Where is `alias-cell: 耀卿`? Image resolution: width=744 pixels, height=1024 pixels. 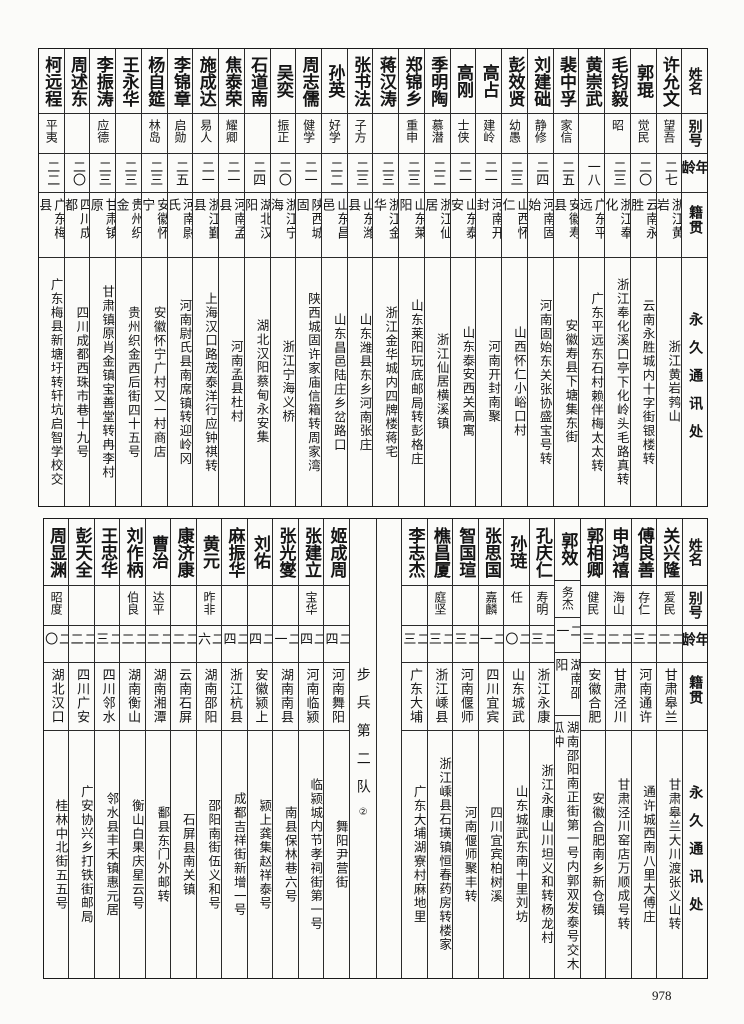
alias-cell: 耀卿 is located at coordinates (231, 134).